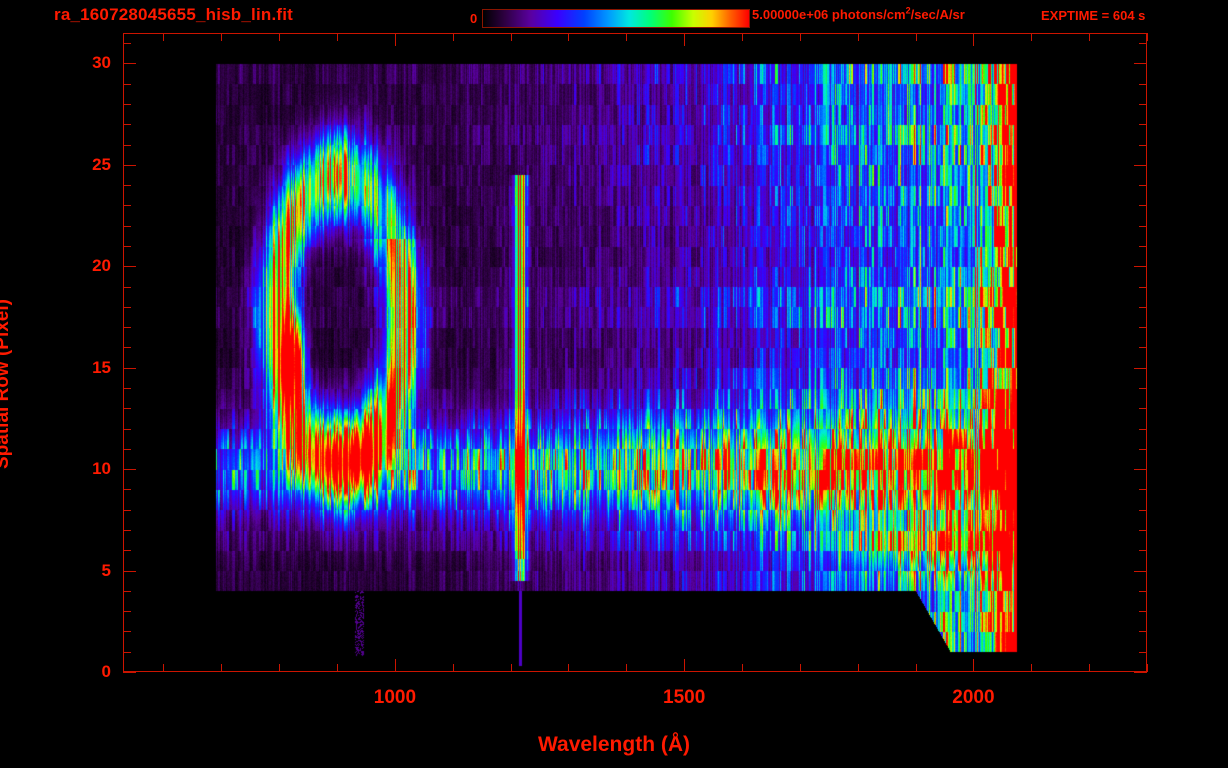  I want to click on y-tick-label: 10, so click(101, 469).